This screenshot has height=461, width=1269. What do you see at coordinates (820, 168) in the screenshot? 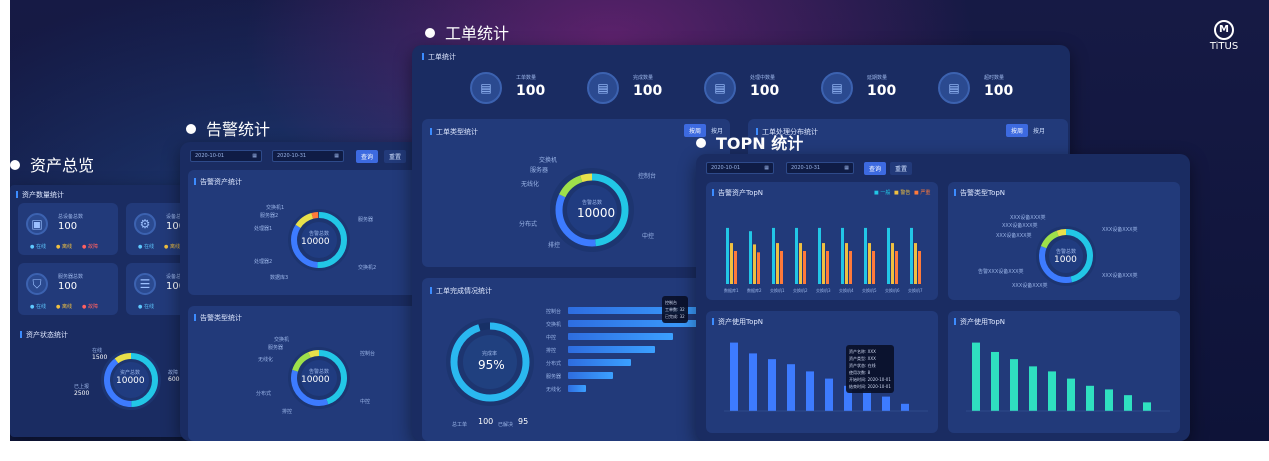
I see `topn-date-end: 2020-10-31 ▦` at bounding box center [820, 168].